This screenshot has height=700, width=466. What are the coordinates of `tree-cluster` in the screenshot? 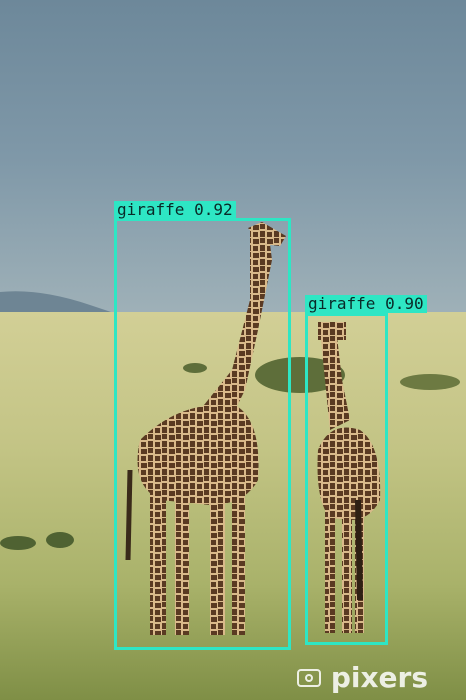 It's located at (300, 375).